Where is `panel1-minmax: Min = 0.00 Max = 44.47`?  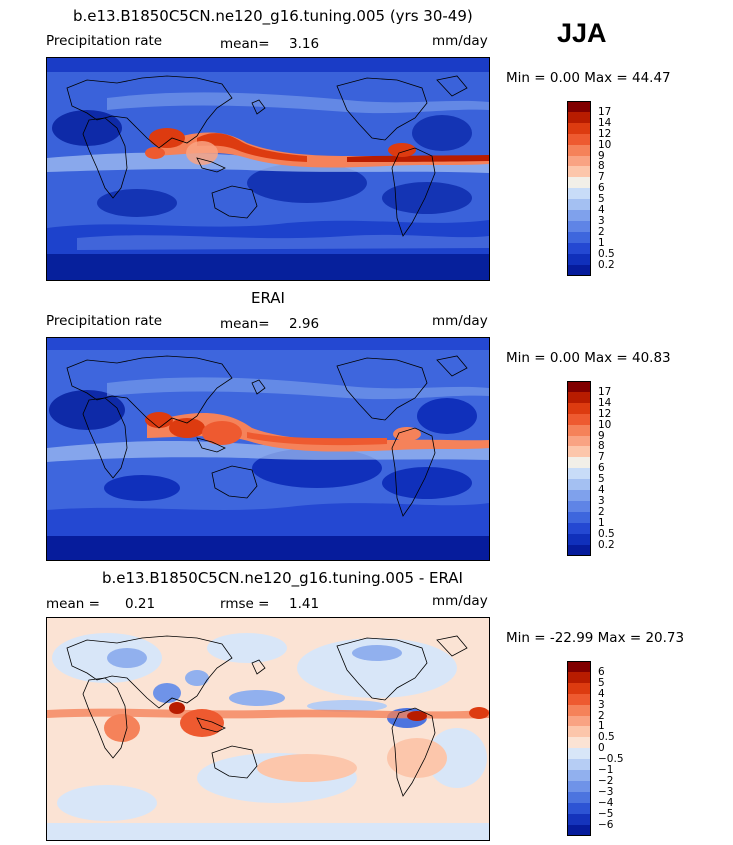
panel1-minmax: Min = 0.00 Max = 44.47 is located at coordinates (588, 78).